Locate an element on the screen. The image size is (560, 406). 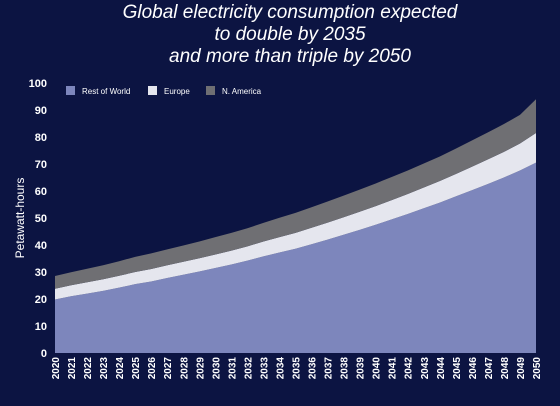
x-tick-label: 2047 is located at coordinates (489, 368).